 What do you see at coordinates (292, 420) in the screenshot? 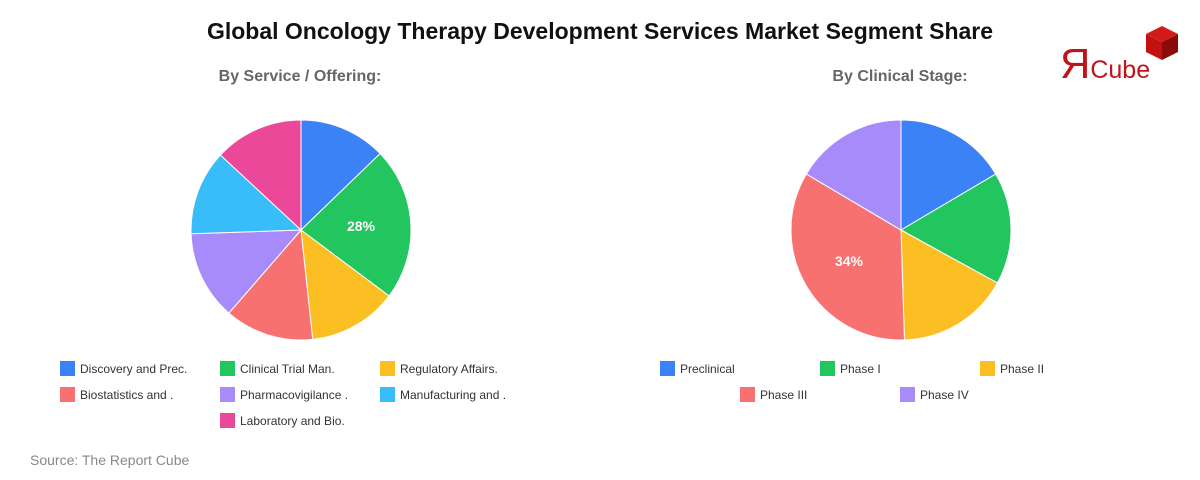
I see `legend-label: Laboratory and Bio.` at bounding box center [292, 420].